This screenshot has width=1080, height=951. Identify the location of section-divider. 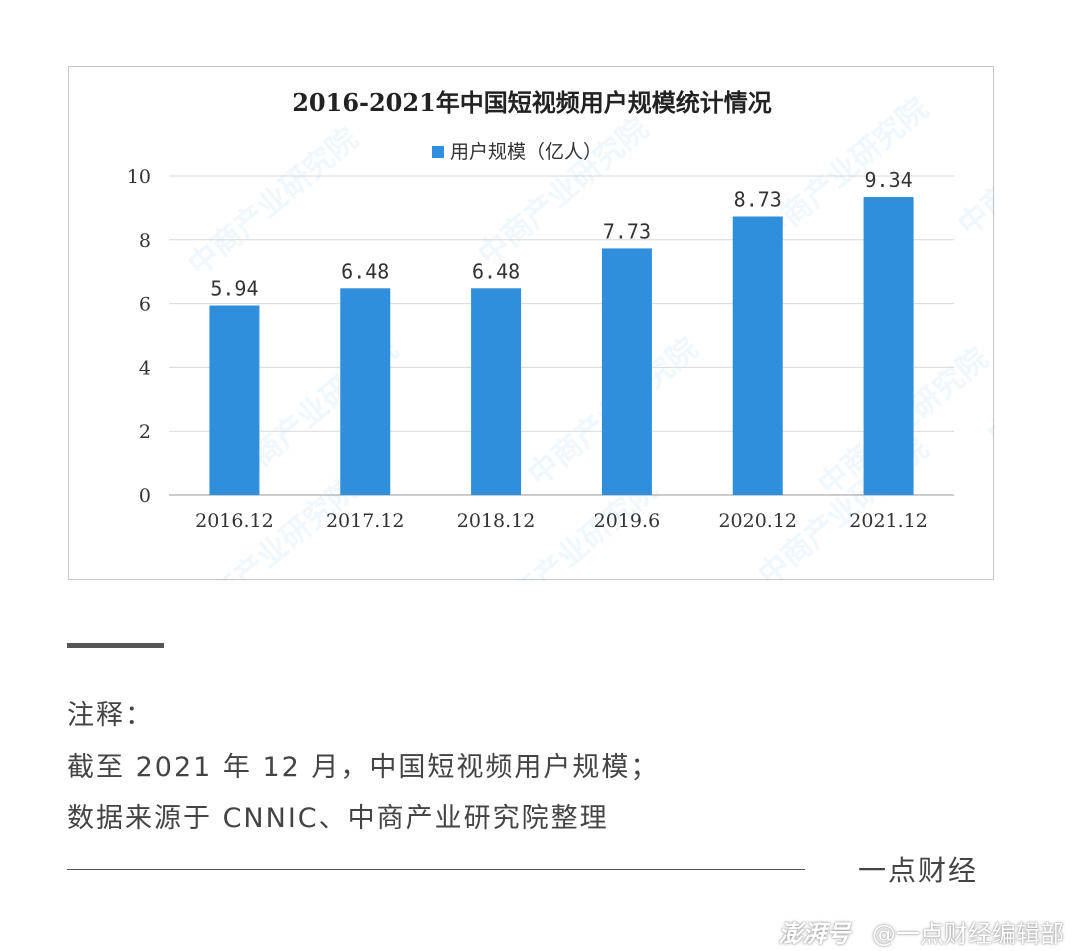
(115, 645).